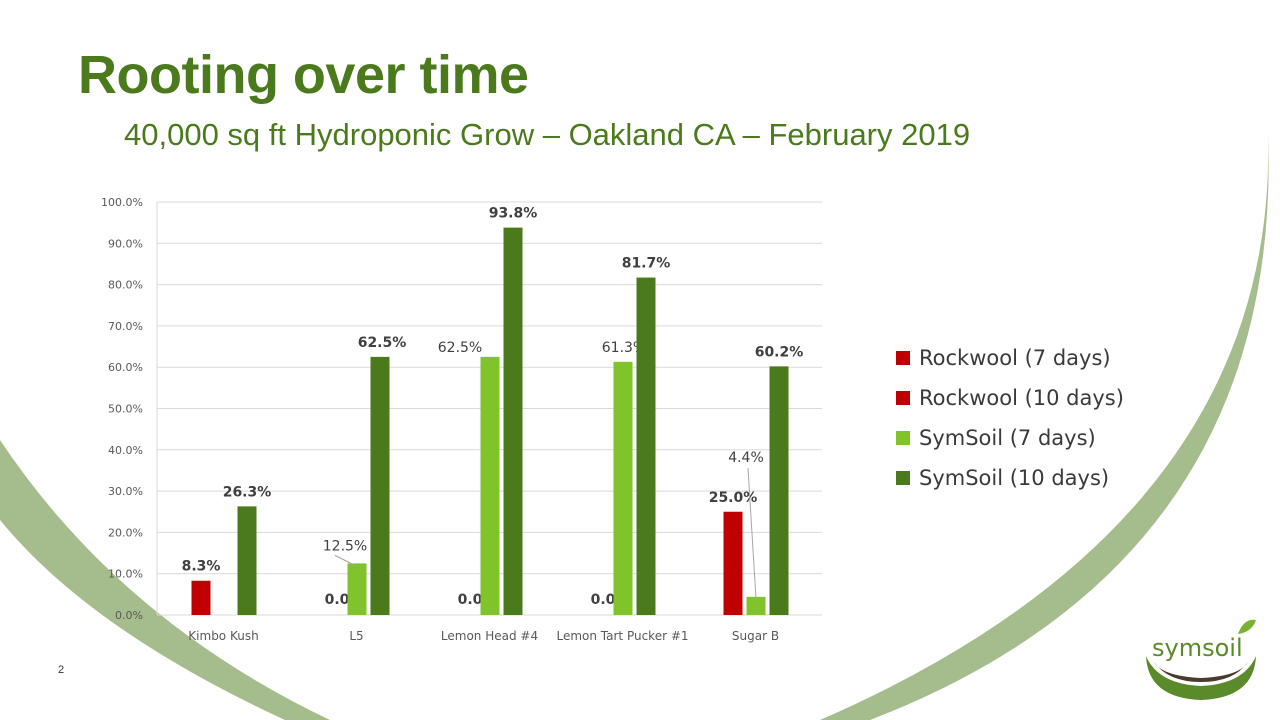  Describe the element at coordinates (61, 670) in the screenshot. I see `page-number: 2` at that location.